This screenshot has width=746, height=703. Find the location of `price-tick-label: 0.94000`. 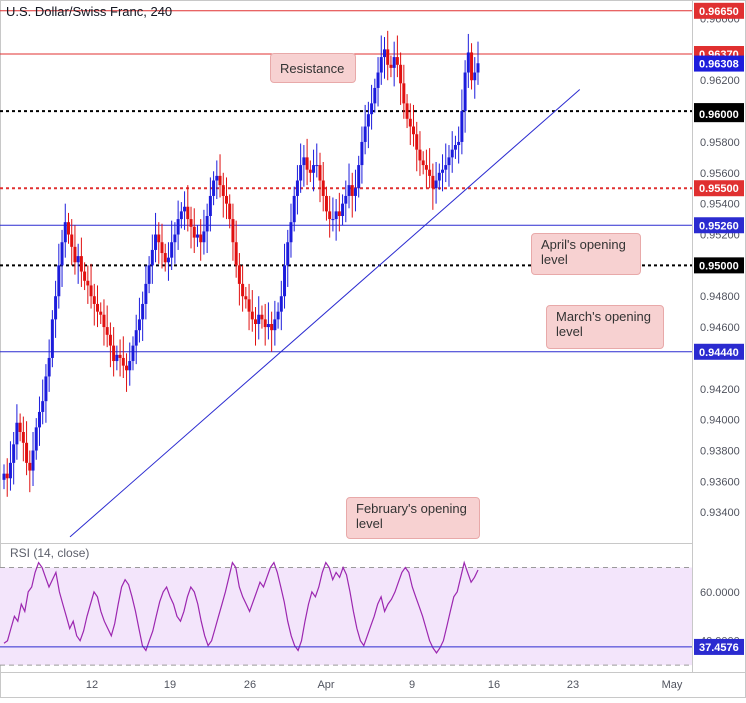

price-tick-label: 0.94000 is located at coordinates (720, 421).